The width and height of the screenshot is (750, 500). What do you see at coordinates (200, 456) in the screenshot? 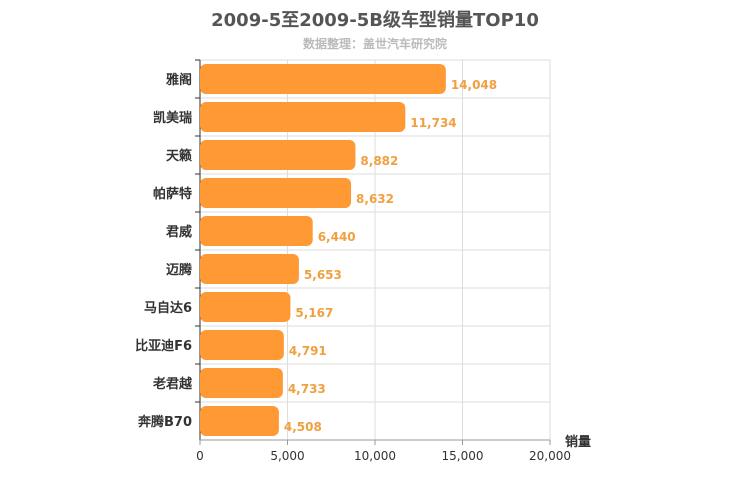
I see `x-tick-label-0: 0` at bounding box center [200, 456].